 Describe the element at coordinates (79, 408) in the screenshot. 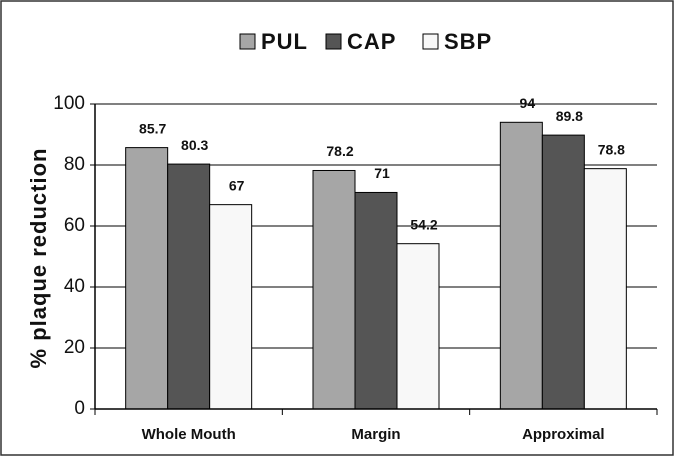

I see `y-tick-label: 0` at that location.